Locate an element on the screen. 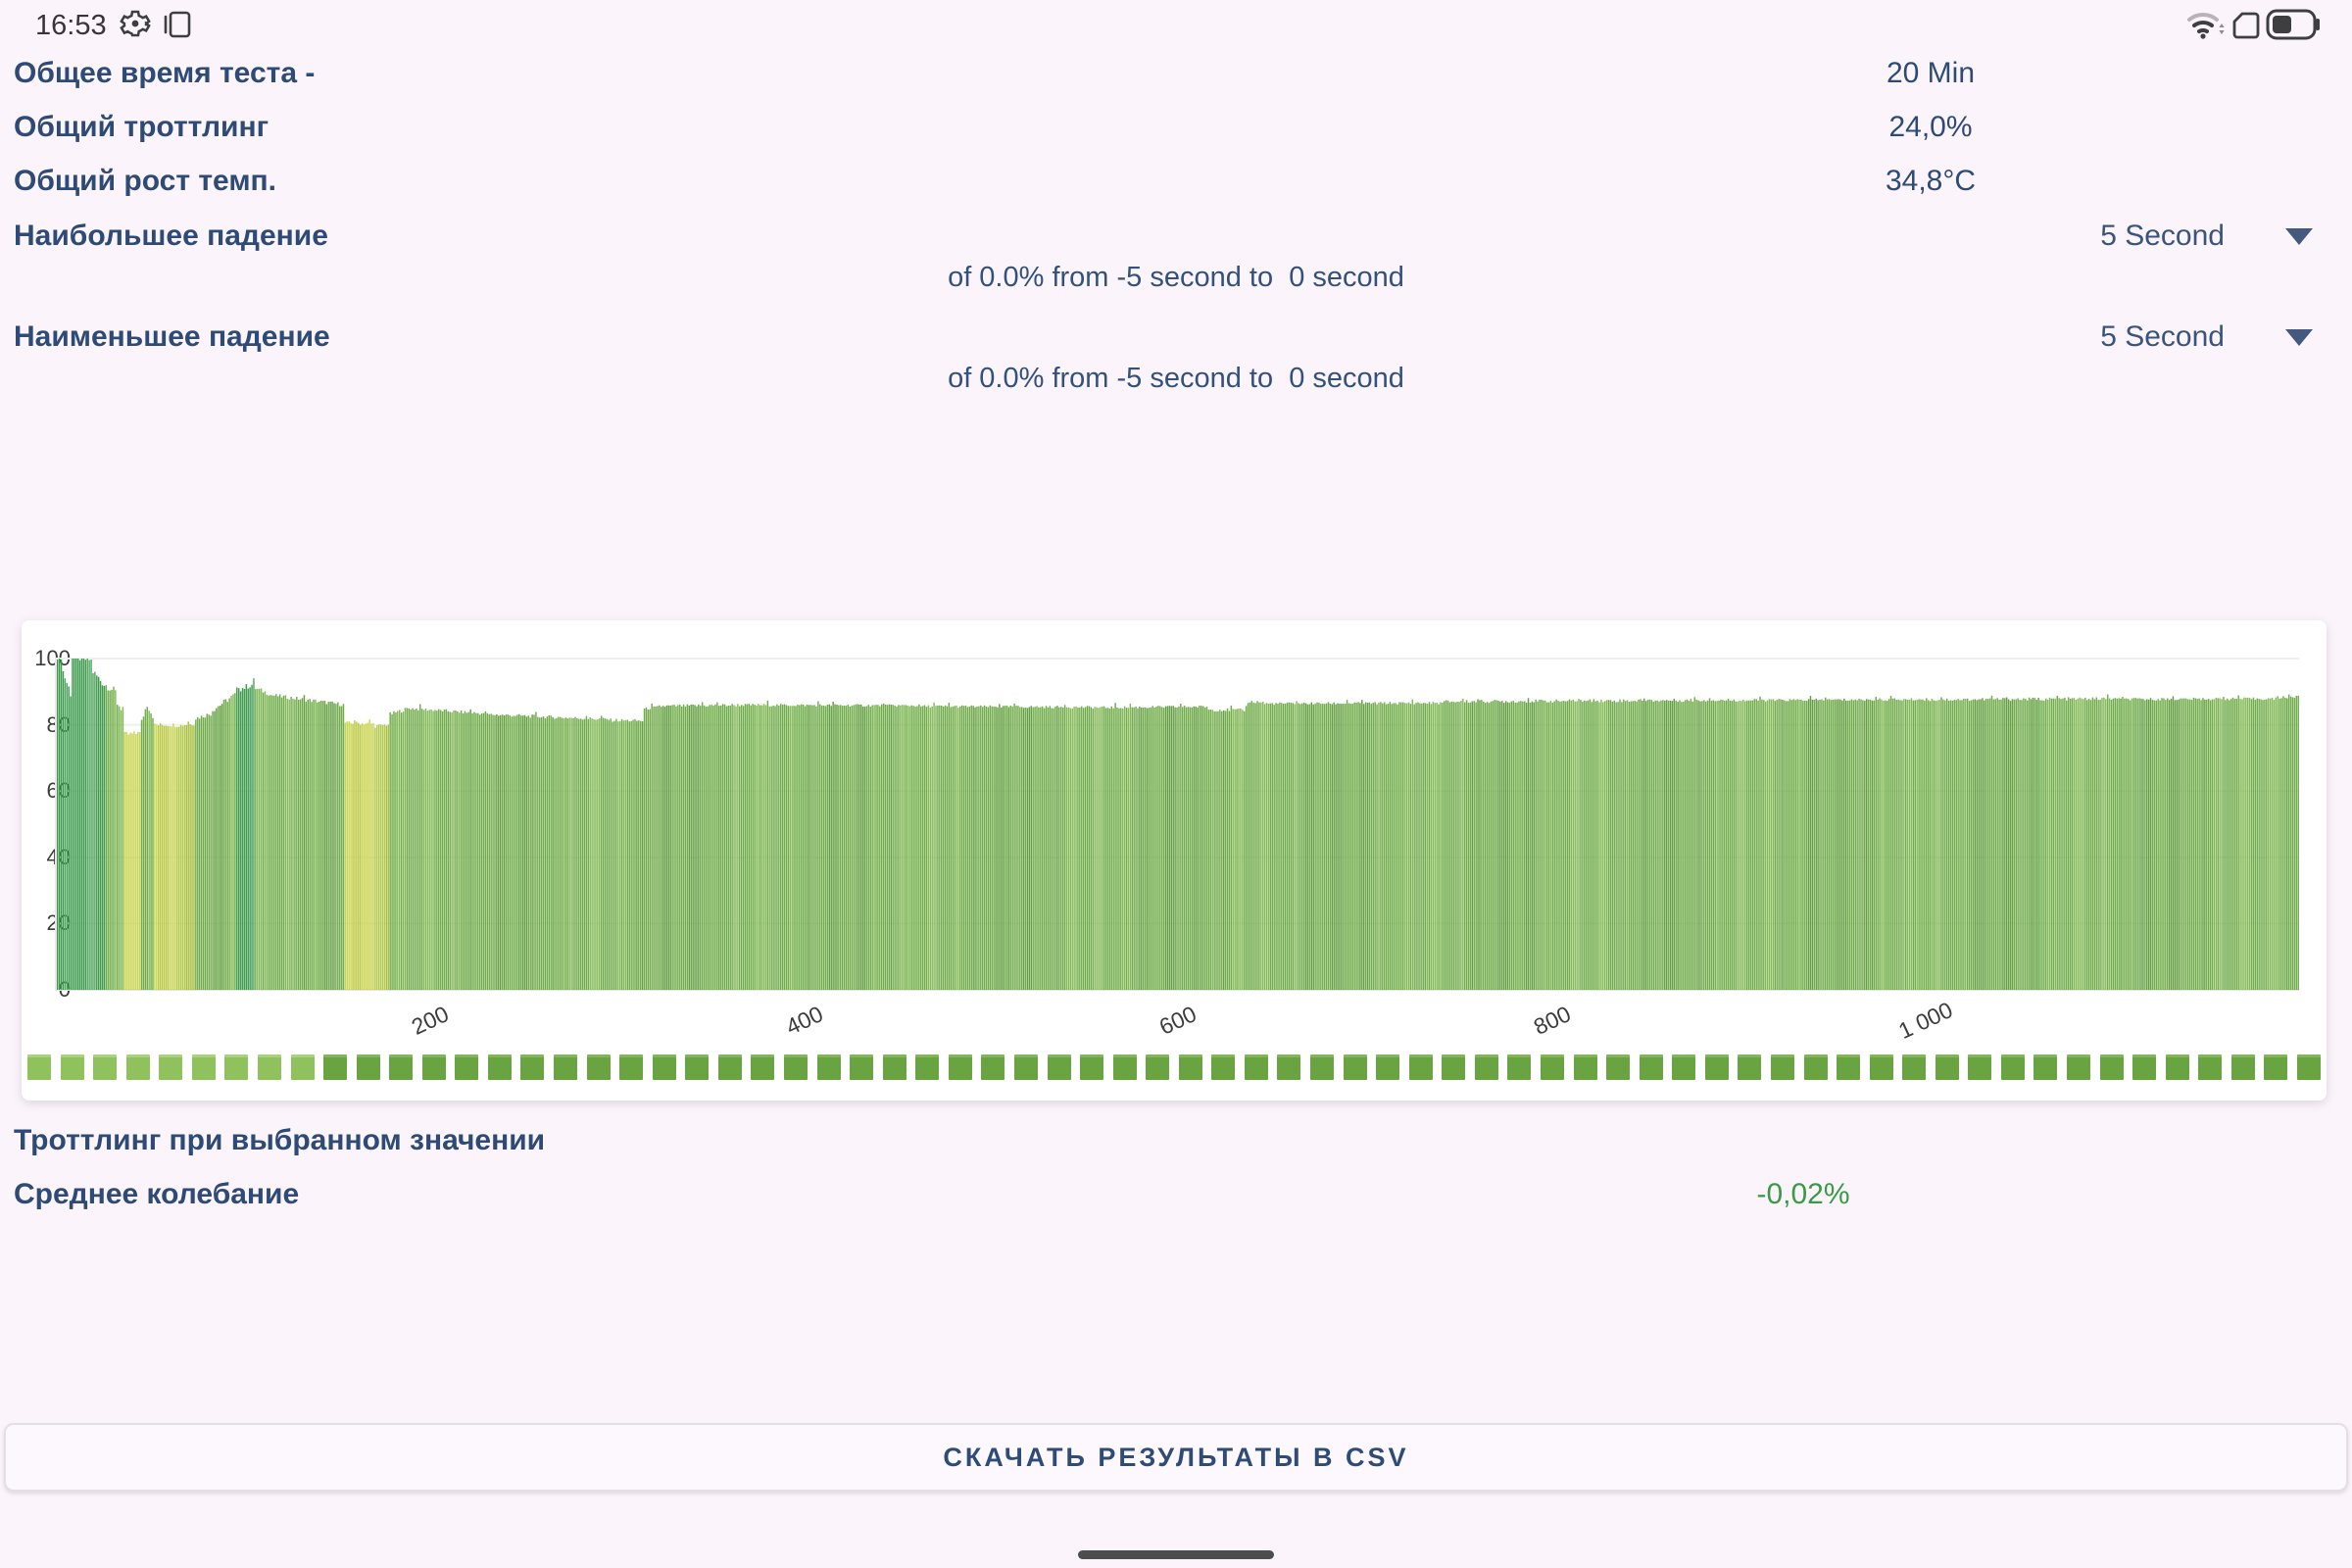  download-csv-button: СКАЧАТЬ РЕЗУЛЬТАТЫ В CSV is located at coordinates (1176, 1457).